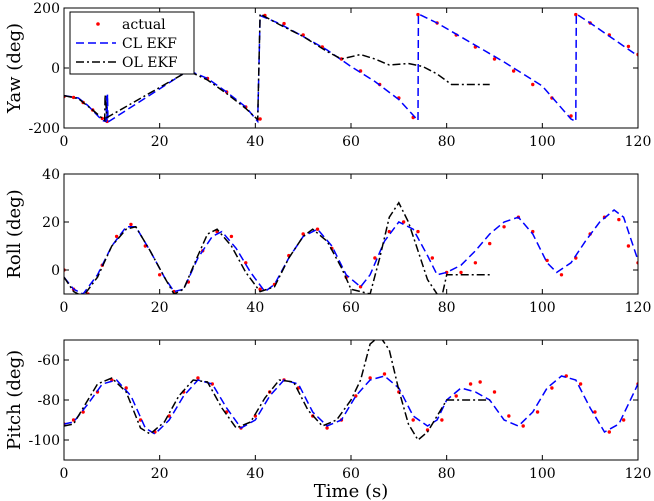  What do you see at coordinates (132, 43) in the screenshot?
I see `legend: actual CL EKF OL EKF` at bounding box center [132, 43].